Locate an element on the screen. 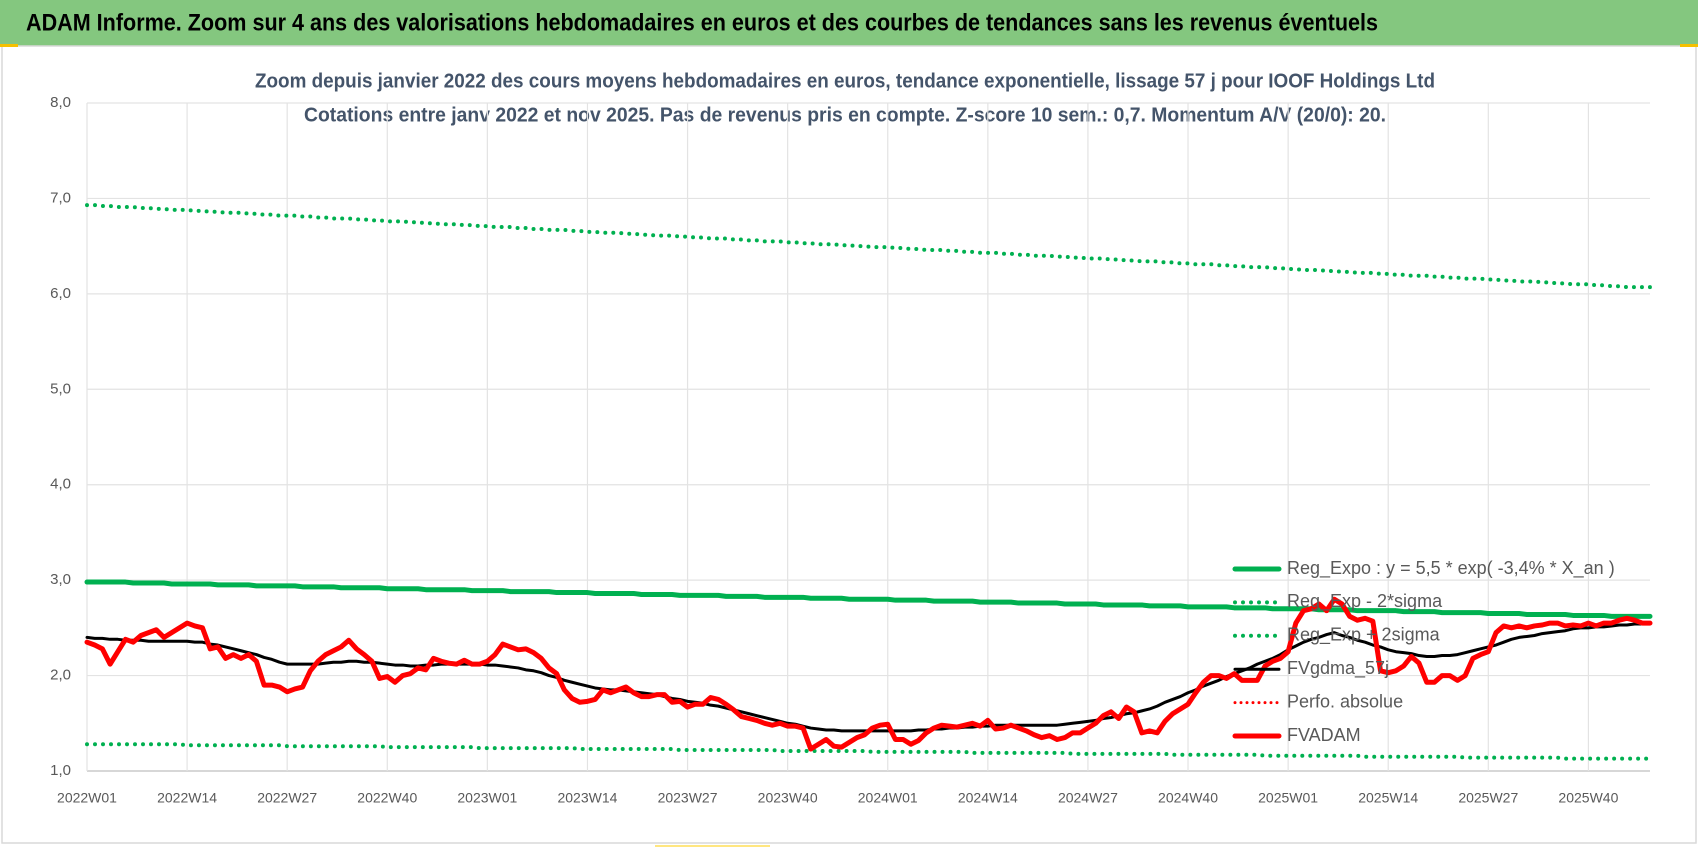 Image resolution: width=1698 pixels, height=857 pixels. x-tick-label: 2025W14 is located at coordinates (1388, 798).